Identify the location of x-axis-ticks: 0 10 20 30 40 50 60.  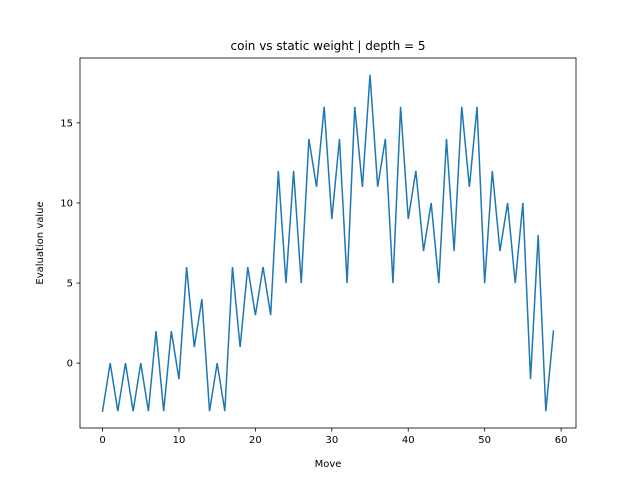
(333, 437).